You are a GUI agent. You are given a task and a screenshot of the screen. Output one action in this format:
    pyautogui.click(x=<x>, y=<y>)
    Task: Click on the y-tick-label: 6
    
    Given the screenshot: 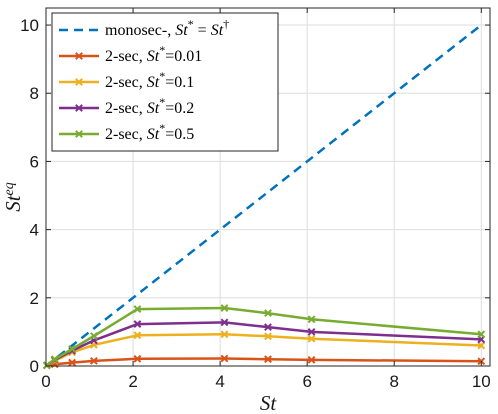 What is the action you would take?
    pyautogui.click(x=34, y=161)
    